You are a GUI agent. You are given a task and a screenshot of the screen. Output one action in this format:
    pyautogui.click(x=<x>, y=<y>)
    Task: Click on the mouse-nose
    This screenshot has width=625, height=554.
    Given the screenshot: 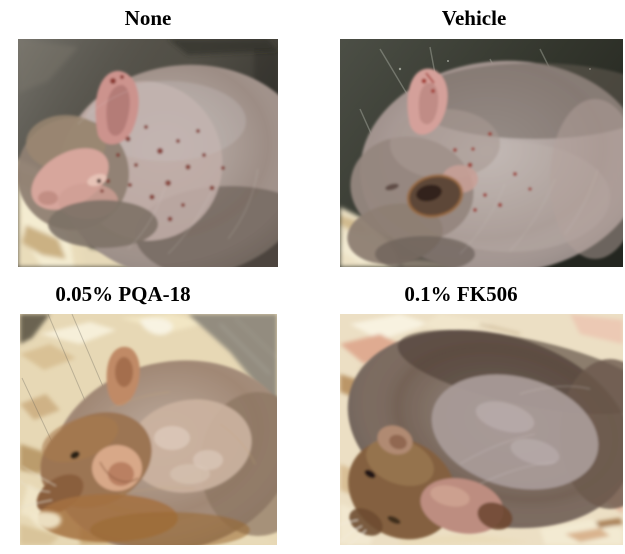 What is the action you would take?
    pyautogui.click(x=48, y=198)
    